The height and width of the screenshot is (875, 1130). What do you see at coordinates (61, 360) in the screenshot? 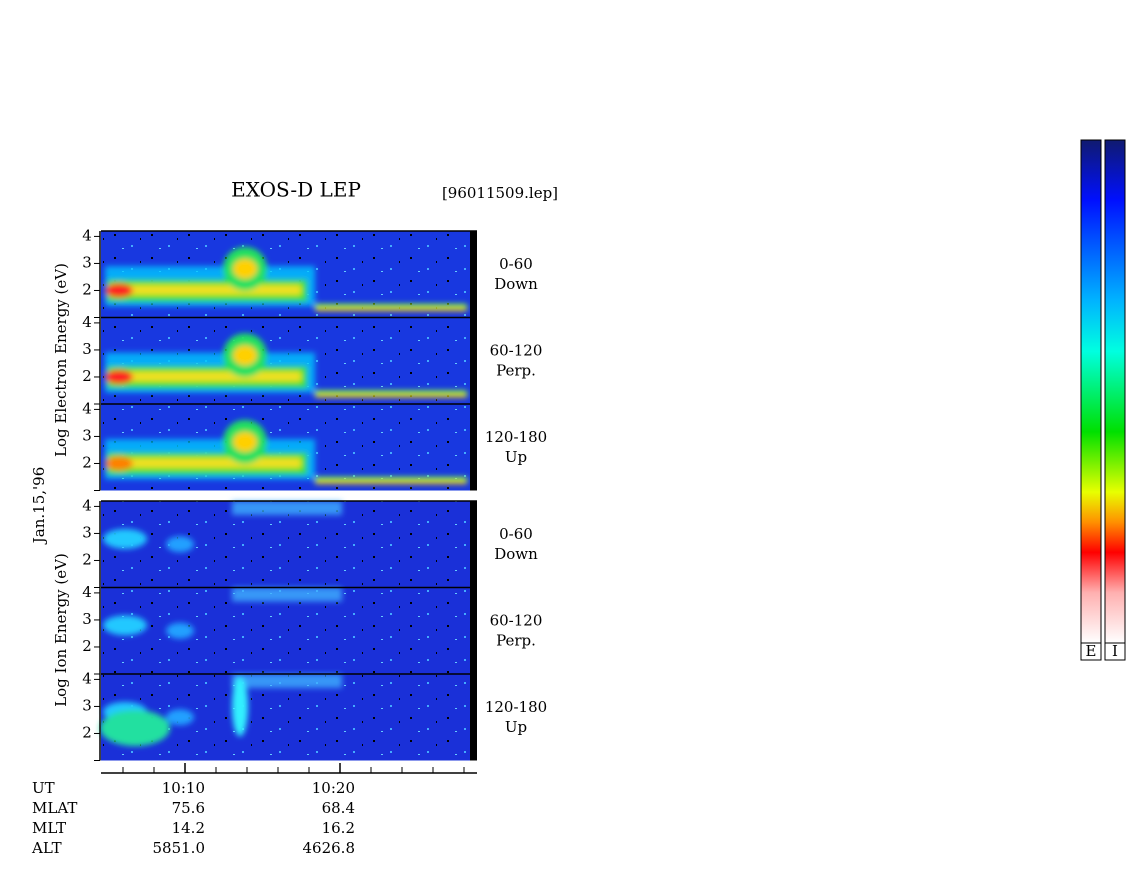
I see `electron-axis-label: Log Electron Energy (eV)` at bounding box center [61, 360].